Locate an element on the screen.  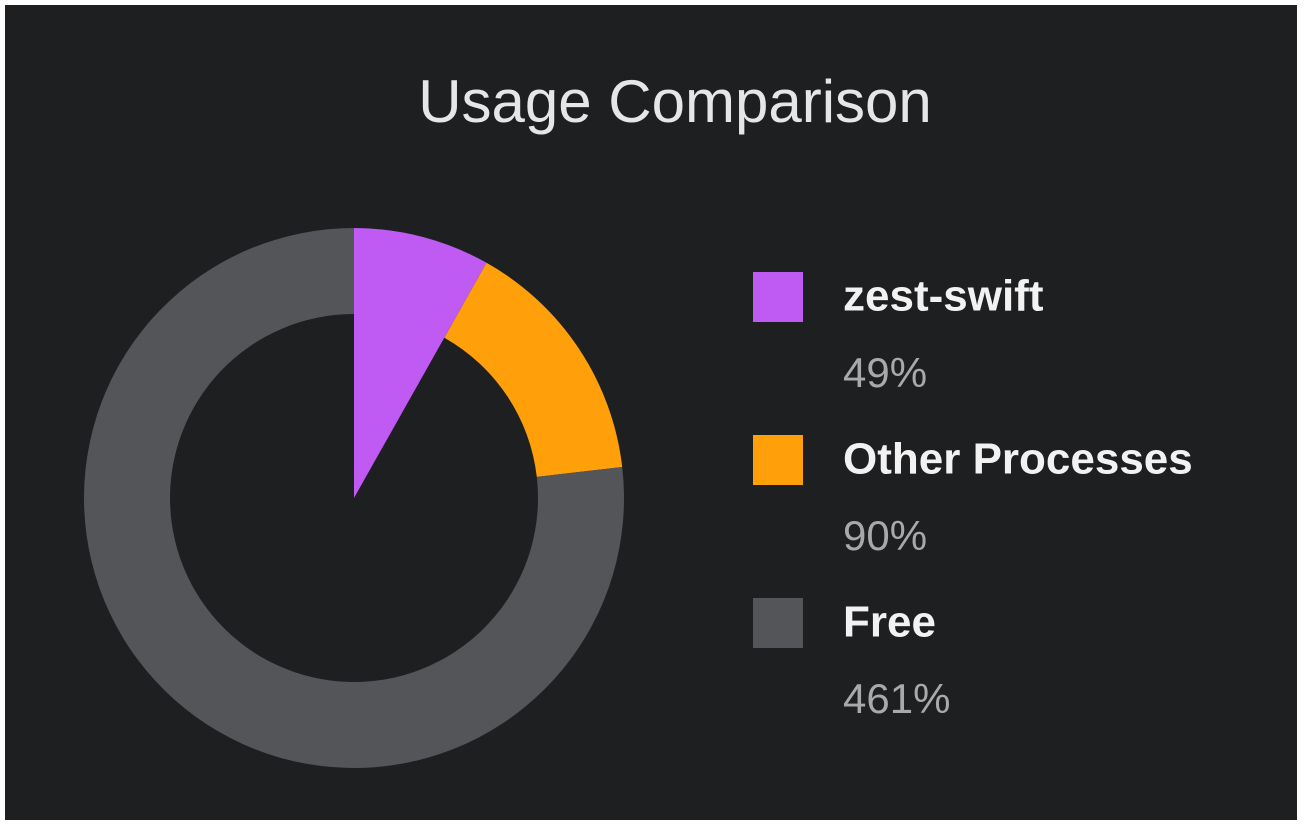
chart-title: Usage Comparison is located at coordinates (675, 101).